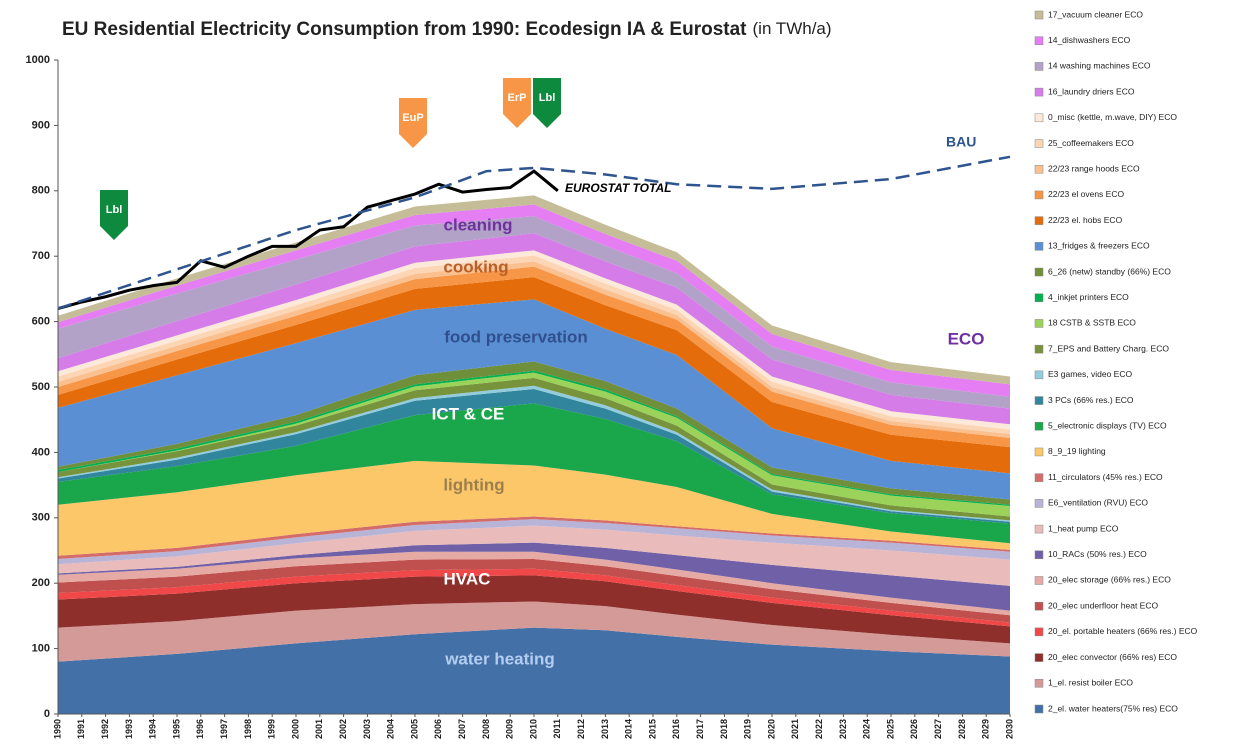 This screenshot has height=748, width=1247. What do you see at coordinates (41, 452) in the screenshot?
I see `y-tick-label: 400` at bounding box center [41, 452].